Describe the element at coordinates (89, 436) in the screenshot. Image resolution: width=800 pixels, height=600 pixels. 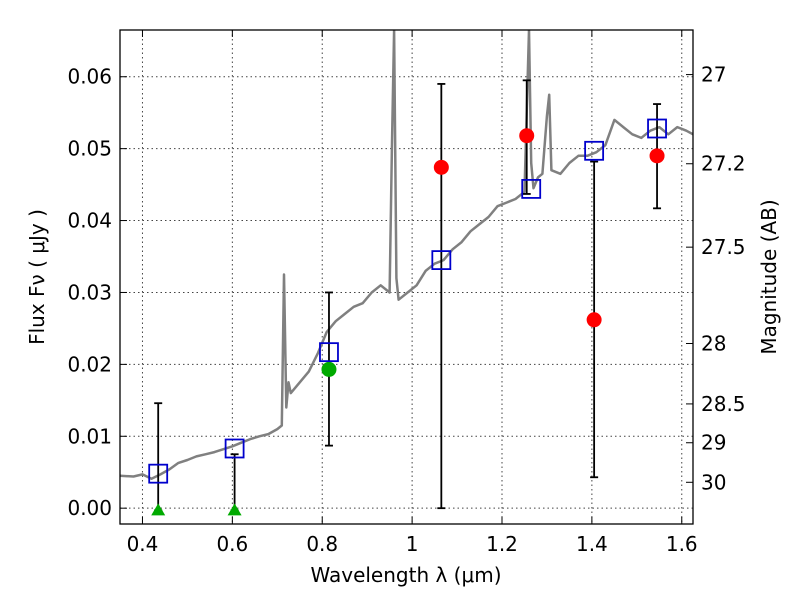
I see `y-tick-label: 0.01` at that location.